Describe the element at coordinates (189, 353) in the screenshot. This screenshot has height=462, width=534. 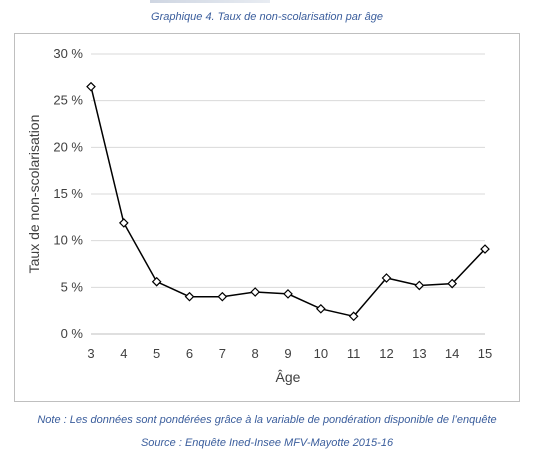
I see `x-tick-label: 6` at that location.